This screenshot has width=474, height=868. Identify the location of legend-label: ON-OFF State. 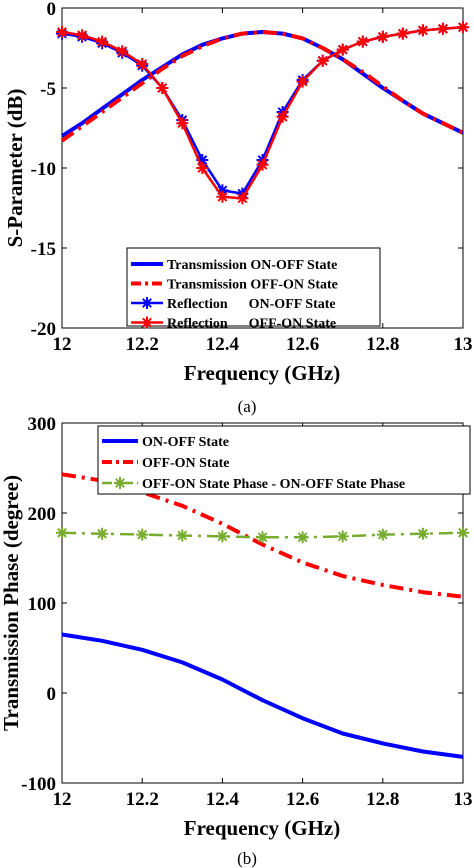
(185, 442).